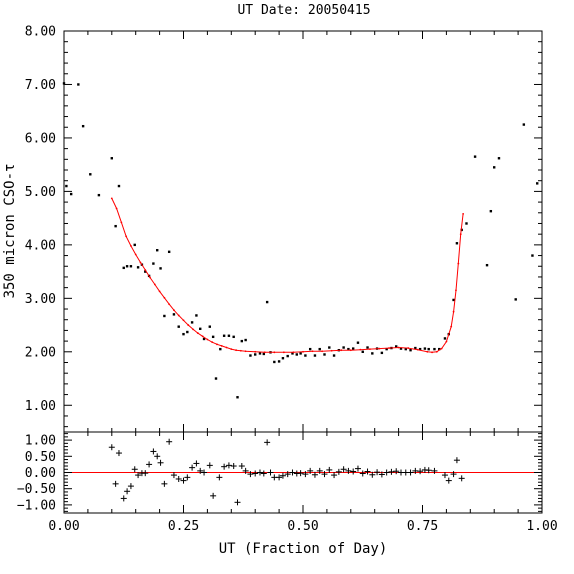 The height and width of the screenshot is (574, 574). I want to click on y-tick-label: −1.00, so click(36, 505).